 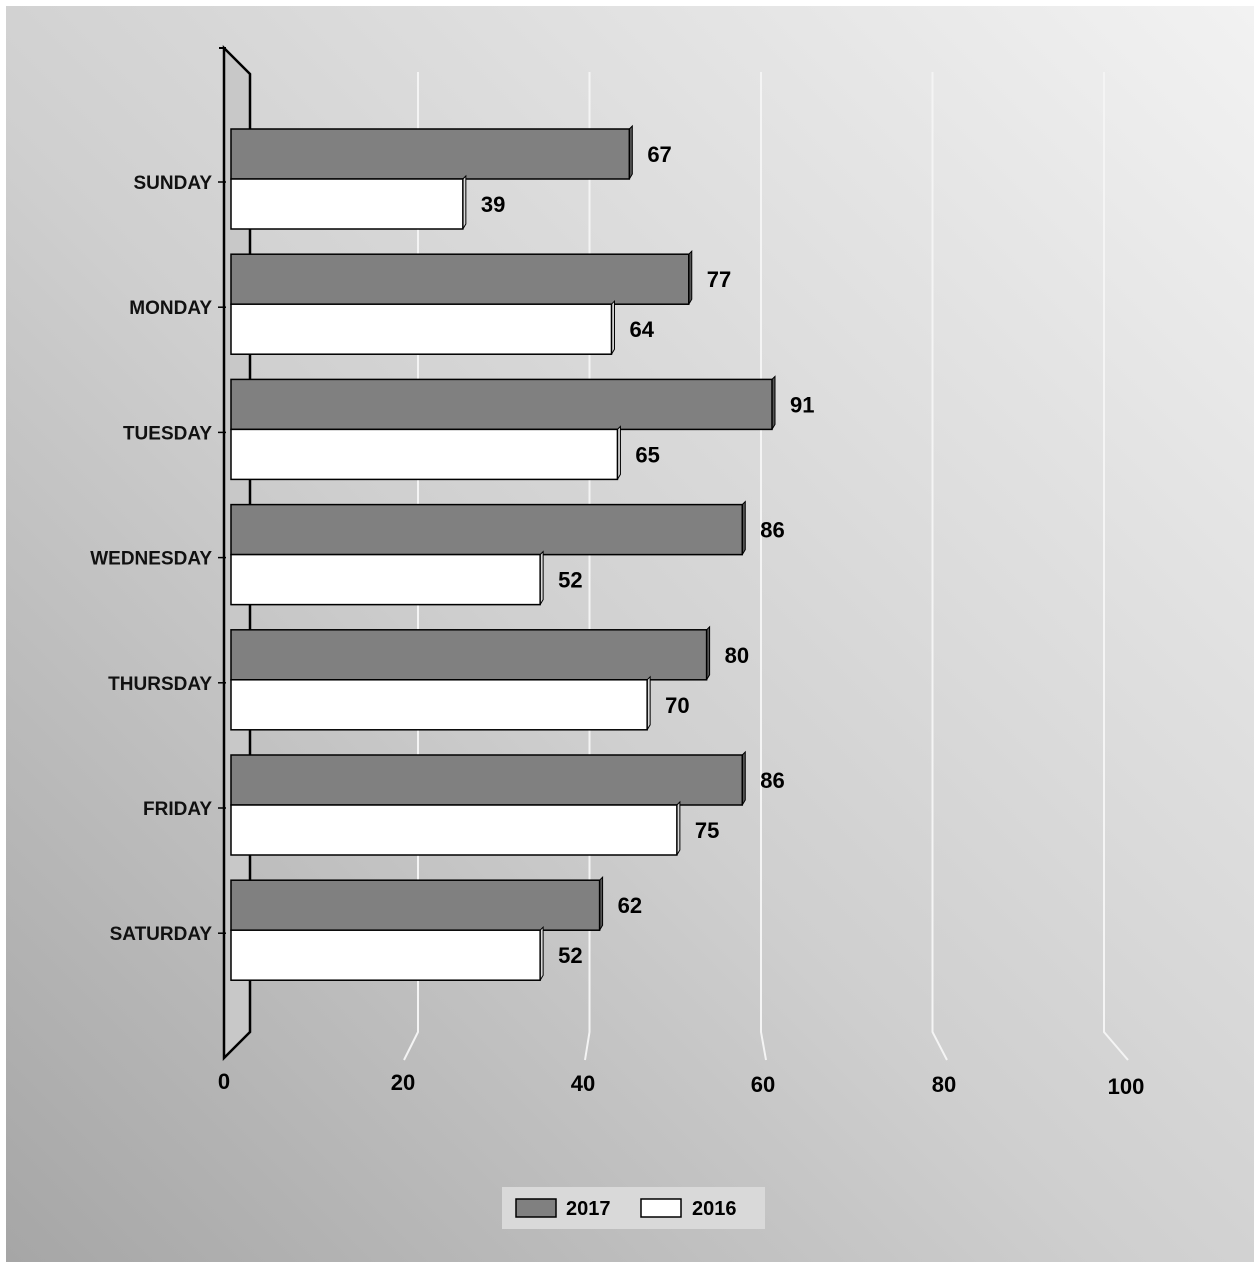 What do you see at coordinates (167, 433) in the screenshot?
I see `category-label-tuesday: TUESDAY` at bounding box center [167, 433].